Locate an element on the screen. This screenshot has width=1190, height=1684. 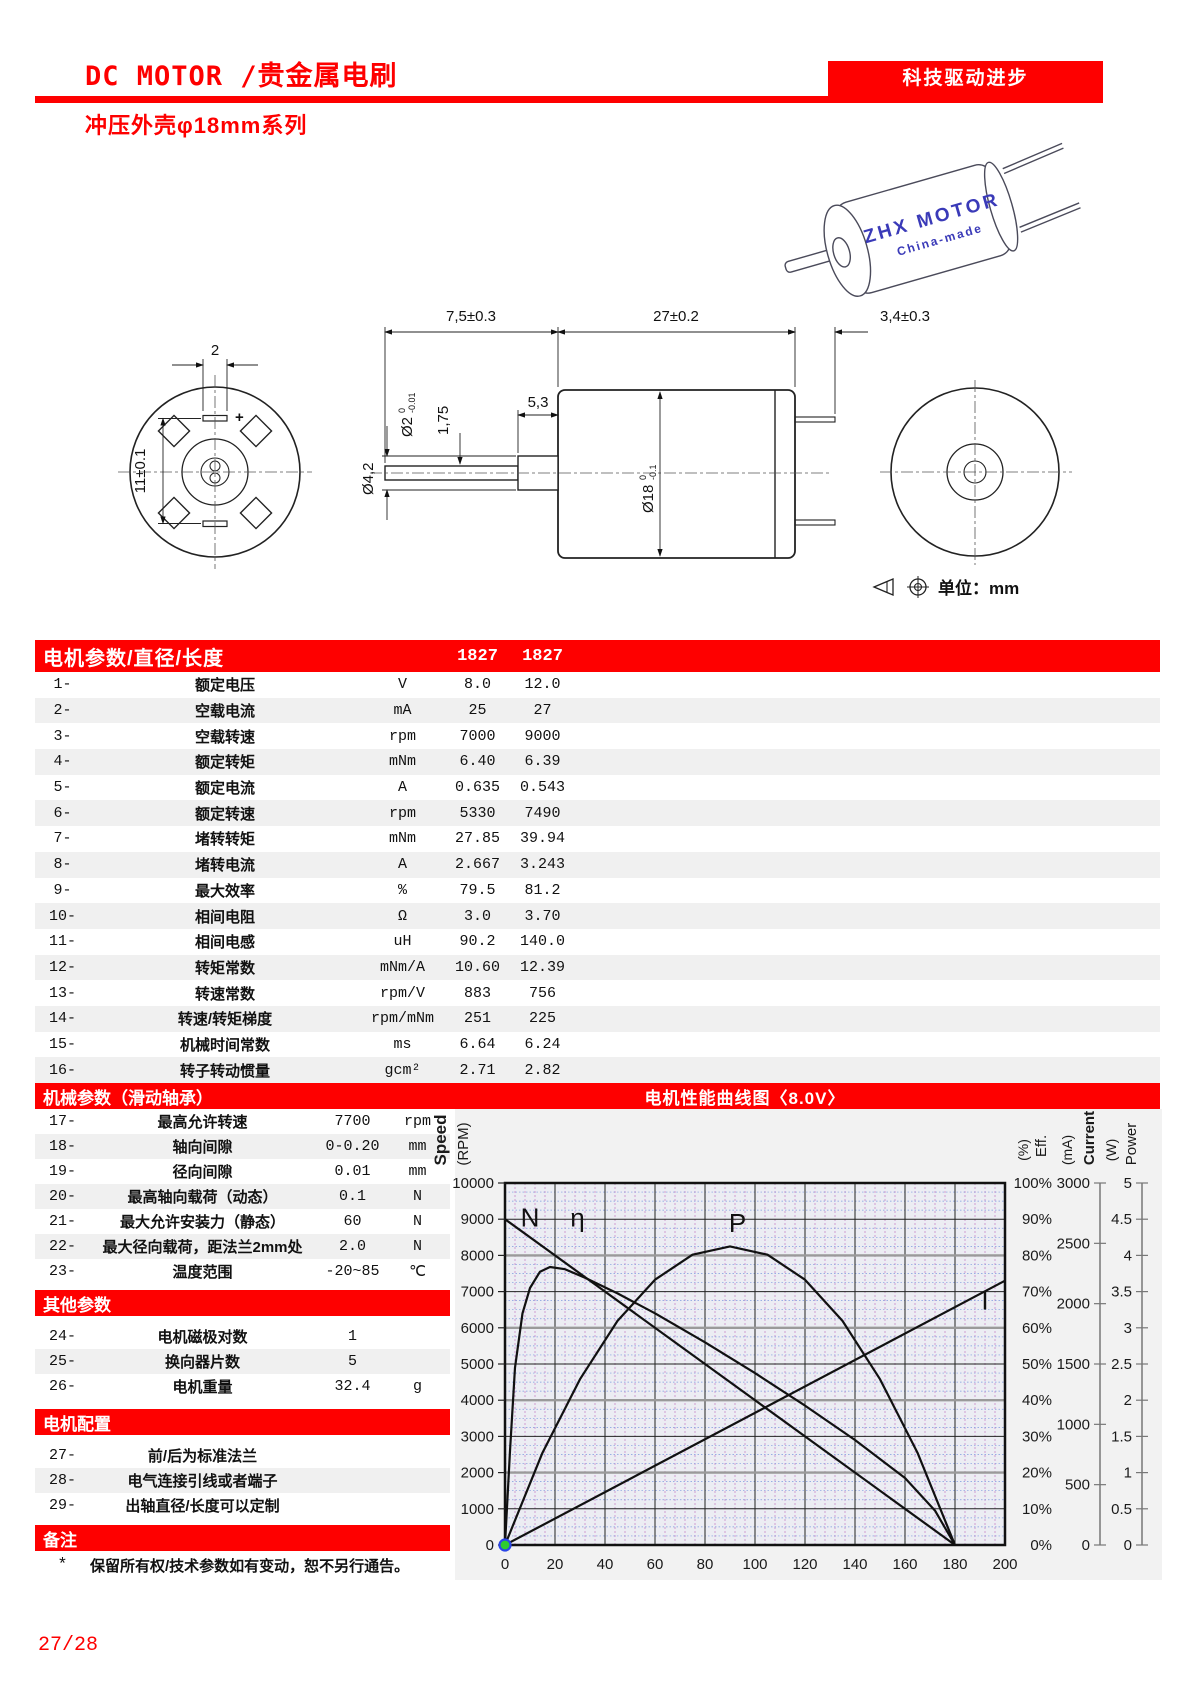
curve-P is located at coordinates (730, 1395).